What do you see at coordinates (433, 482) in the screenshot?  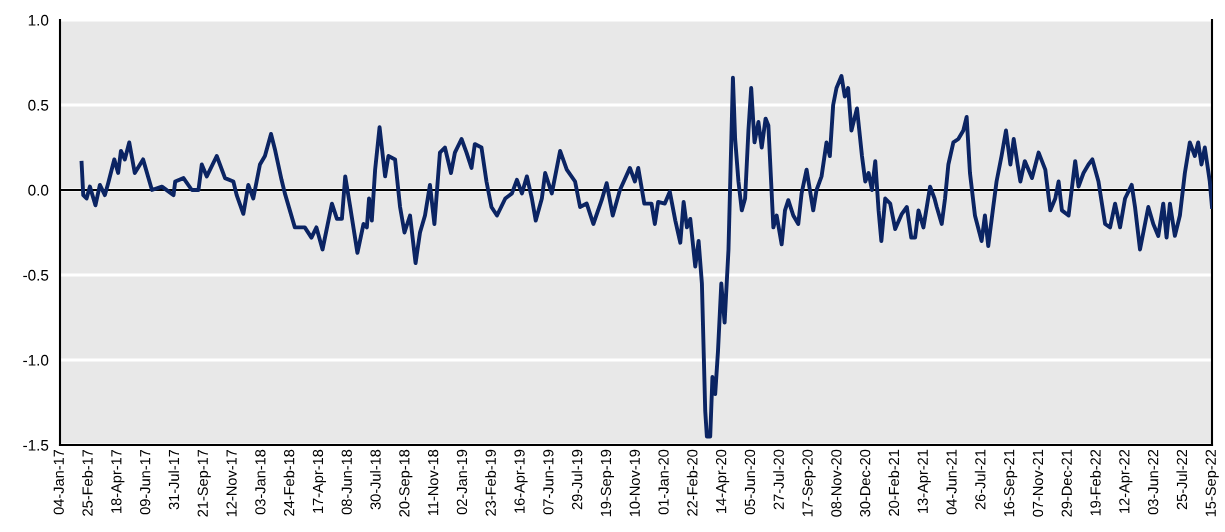 I see `x-tick-label: 11-Nov-18` at bounding box center [433, 482].